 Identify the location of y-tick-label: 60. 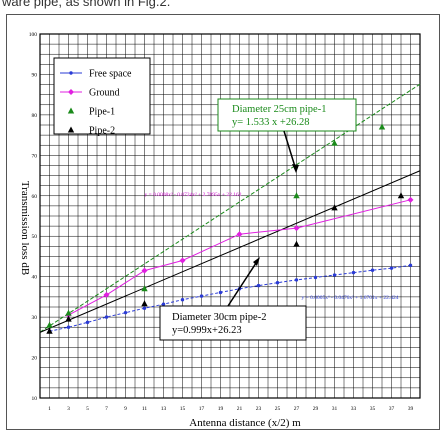
(35, 197).